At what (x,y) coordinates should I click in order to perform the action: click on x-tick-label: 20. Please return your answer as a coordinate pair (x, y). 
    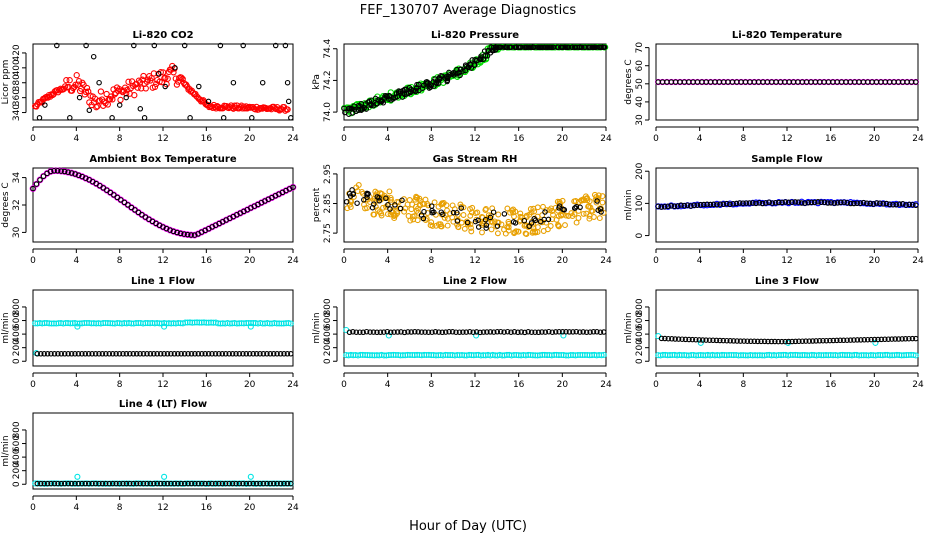
    Looking at the image, I should click on (250, 139).